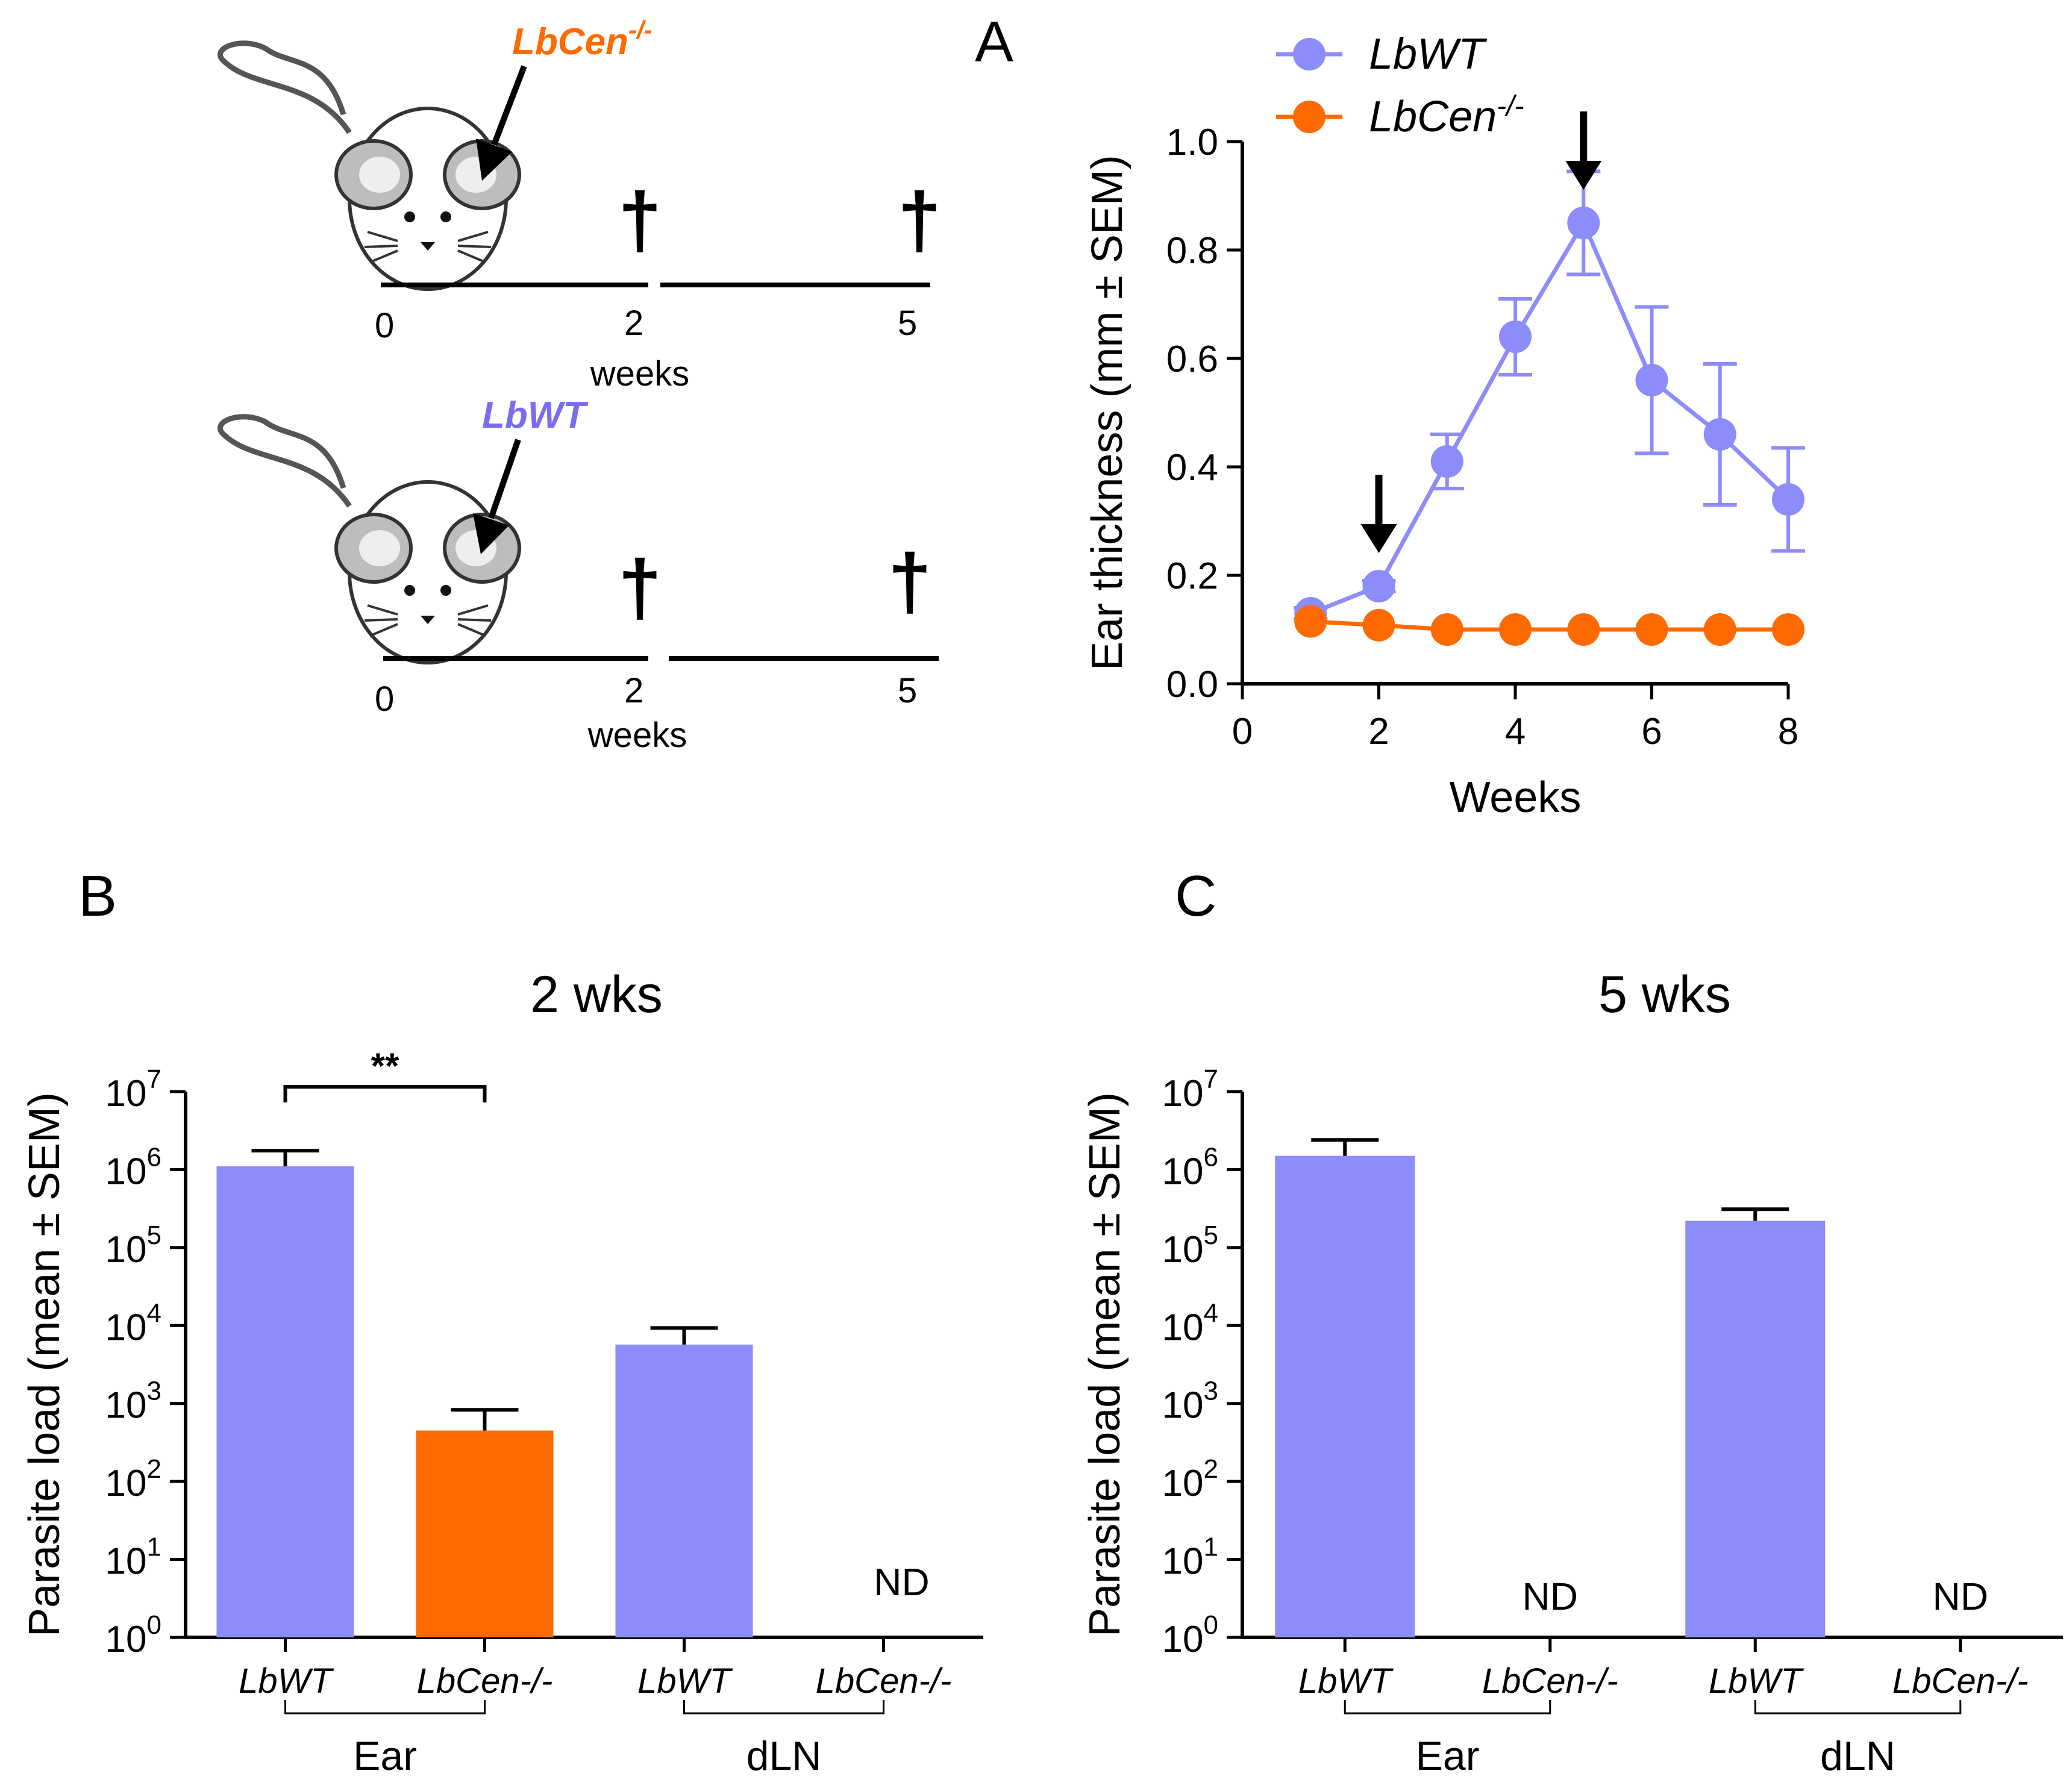 The image size is (2072, 1788). What do you see at coordinates (535, 416) in the screenshot?
I see `strain-label-wt: LbWT` at bounding box center [535, 416].